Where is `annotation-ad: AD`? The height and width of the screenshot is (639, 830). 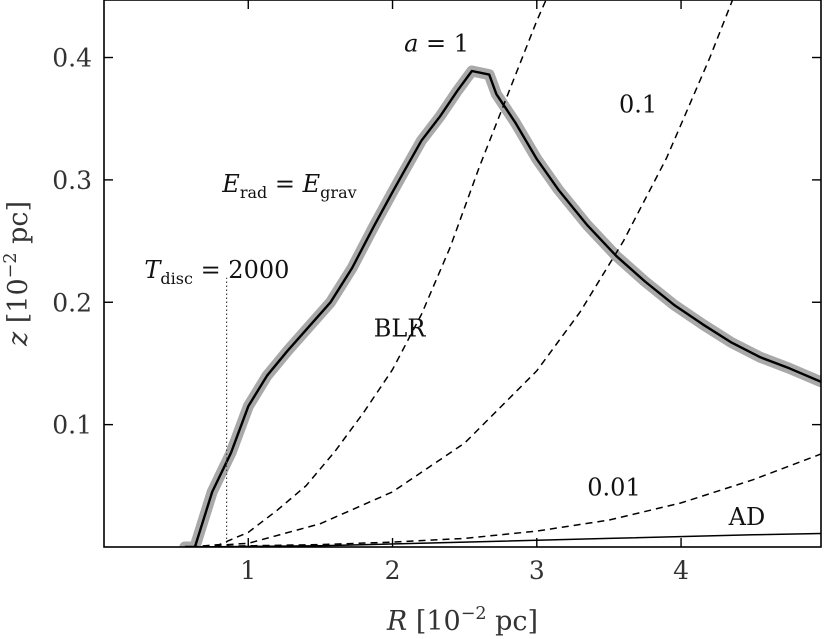 annotation-ad: AD is located at coordinates (747, 517).